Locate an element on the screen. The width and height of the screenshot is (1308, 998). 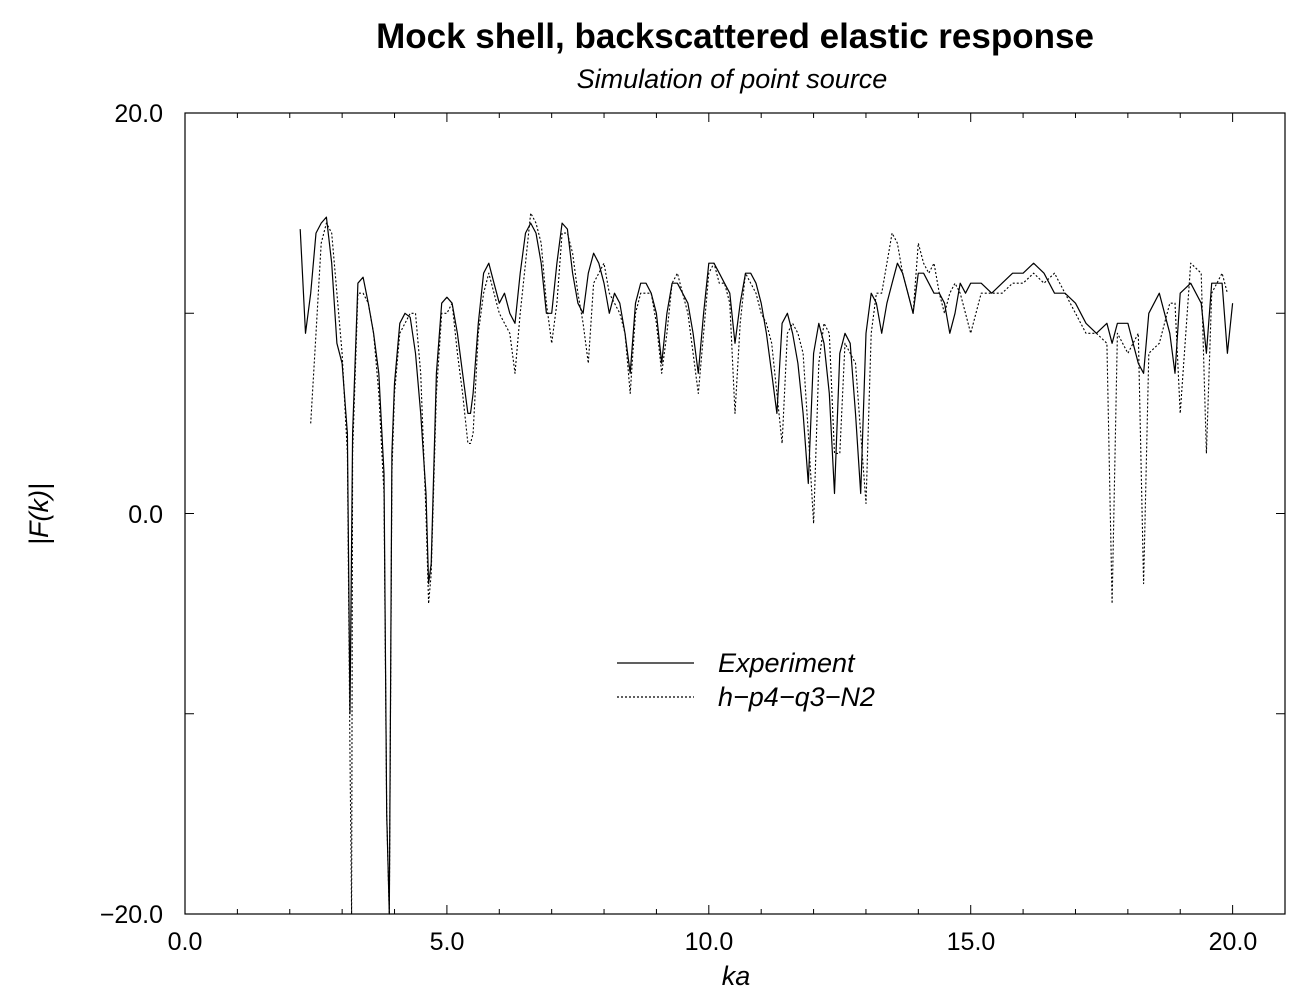
y-tick-label-0: 0.0 is located at coordinates (145, 515).